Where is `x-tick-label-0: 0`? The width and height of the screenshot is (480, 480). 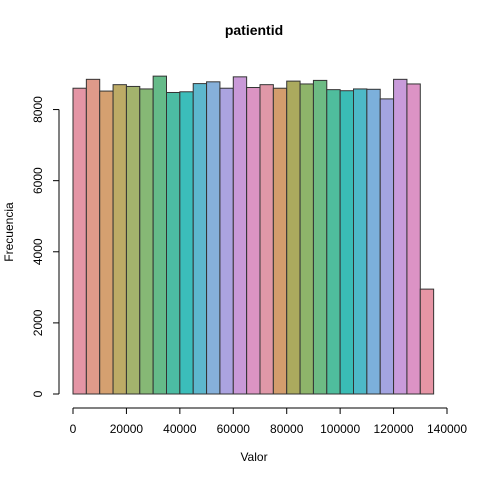 x-tick-label-0: 0 is located at coordinates (73, 429).